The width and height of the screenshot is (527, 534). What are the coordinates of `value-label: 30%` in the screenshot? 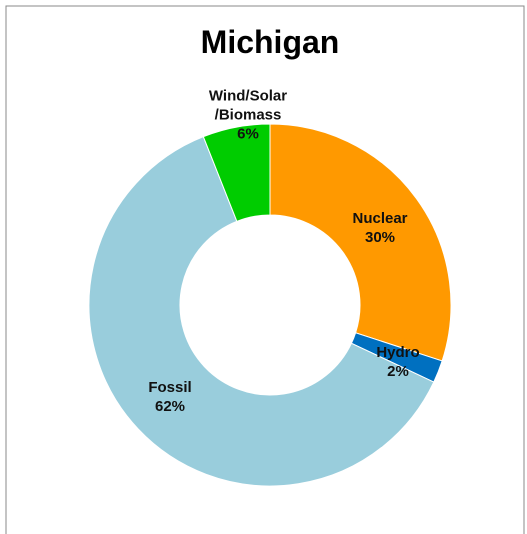 It's located at (380, 237).